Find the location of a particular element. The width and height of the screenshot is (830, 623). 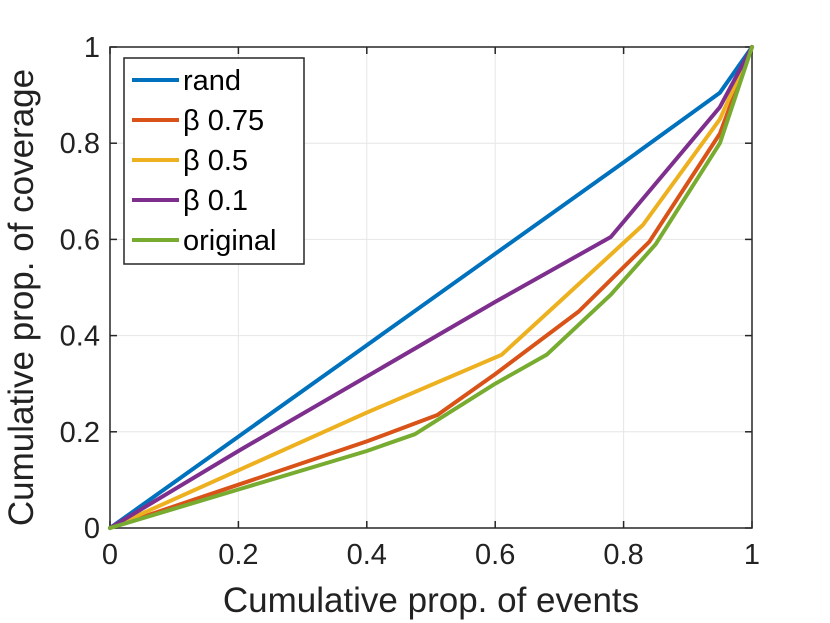

y-tick-label: 0 is located at coordinates (92, 529).